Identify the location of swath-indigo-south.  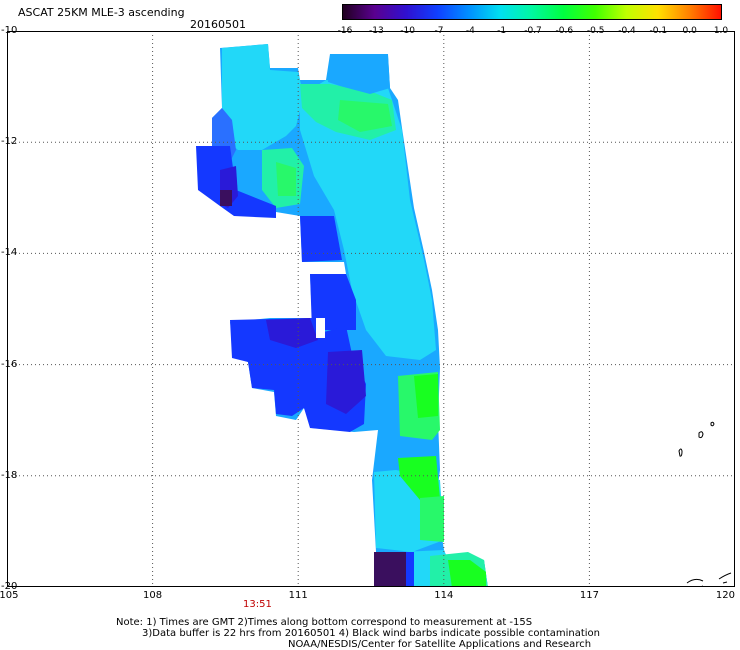
(292, 333).